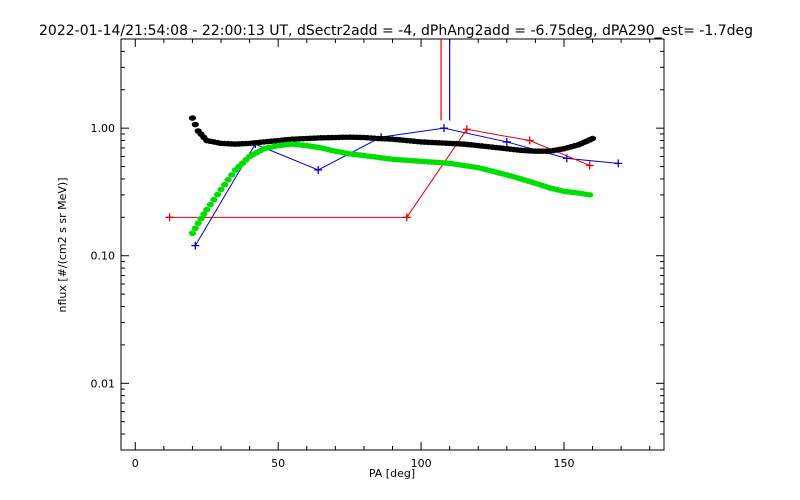 This screenshot has height=500, width=800. Describe the element at coordinates (62, 245) in the screenshot. I see `y-axis-label: nflux [#/(cm2 s sr MeV)]` at that location.